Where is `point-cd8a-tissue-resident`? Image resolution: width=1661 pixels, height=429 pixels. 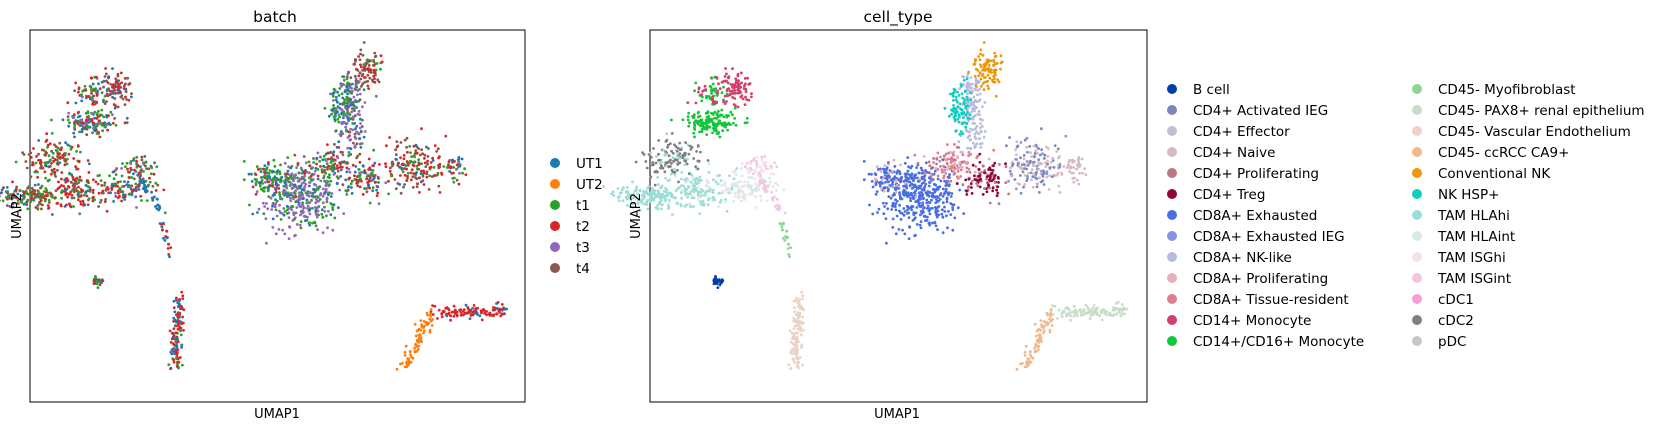
point-cd8a-tissue-resident is located at coordinates (963, 155).